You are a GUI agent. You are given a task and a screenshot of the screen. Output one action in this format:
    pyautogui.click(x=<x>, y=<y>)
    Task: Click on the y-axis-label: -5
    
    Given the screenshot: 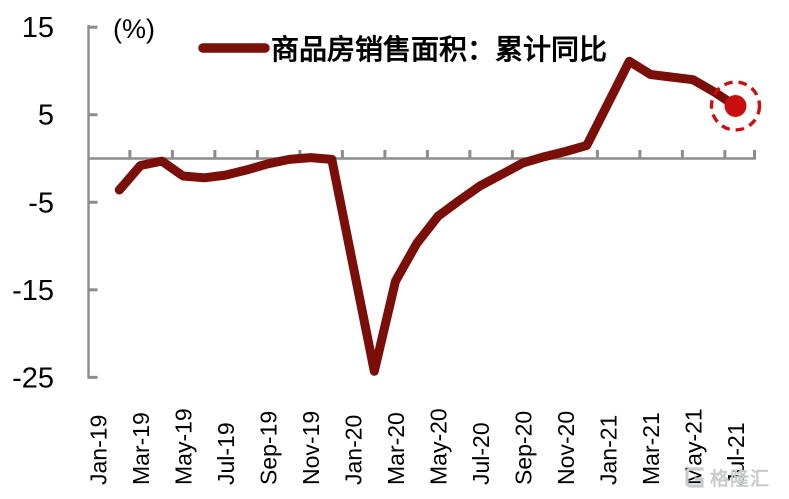 What is the action you would take?
    pyautogui.click(x=41, y=203)
    